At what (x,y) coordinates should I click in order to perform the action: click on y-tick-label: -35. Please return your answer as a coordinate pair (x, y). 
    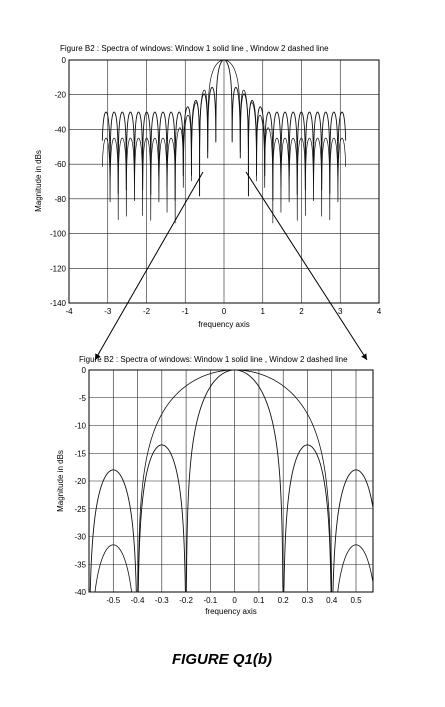
    Looking at the image, I should click on (80, 564).